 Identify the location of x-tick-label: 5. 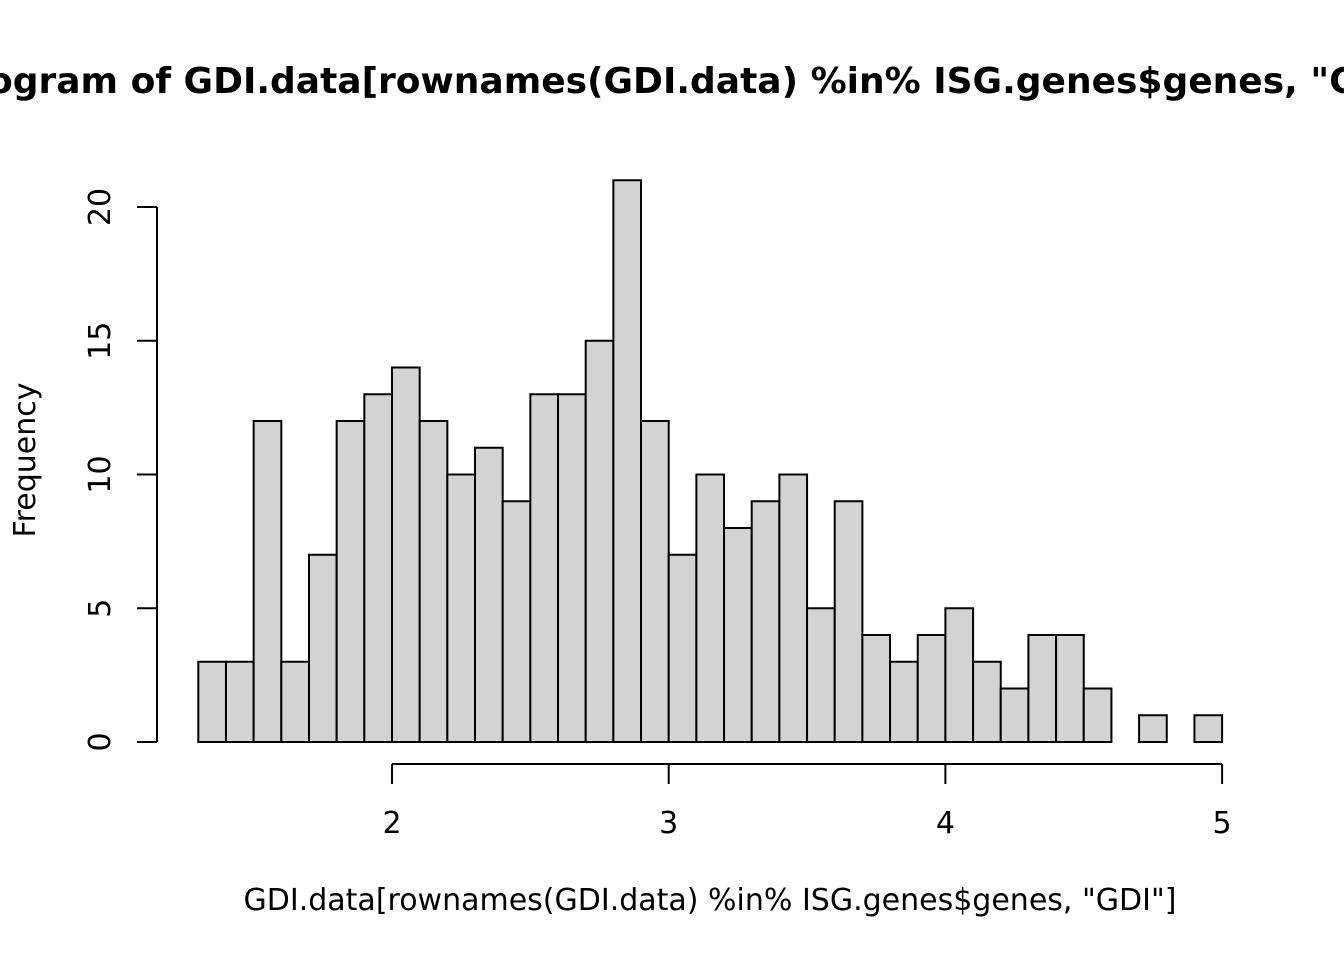
(1222, 823).